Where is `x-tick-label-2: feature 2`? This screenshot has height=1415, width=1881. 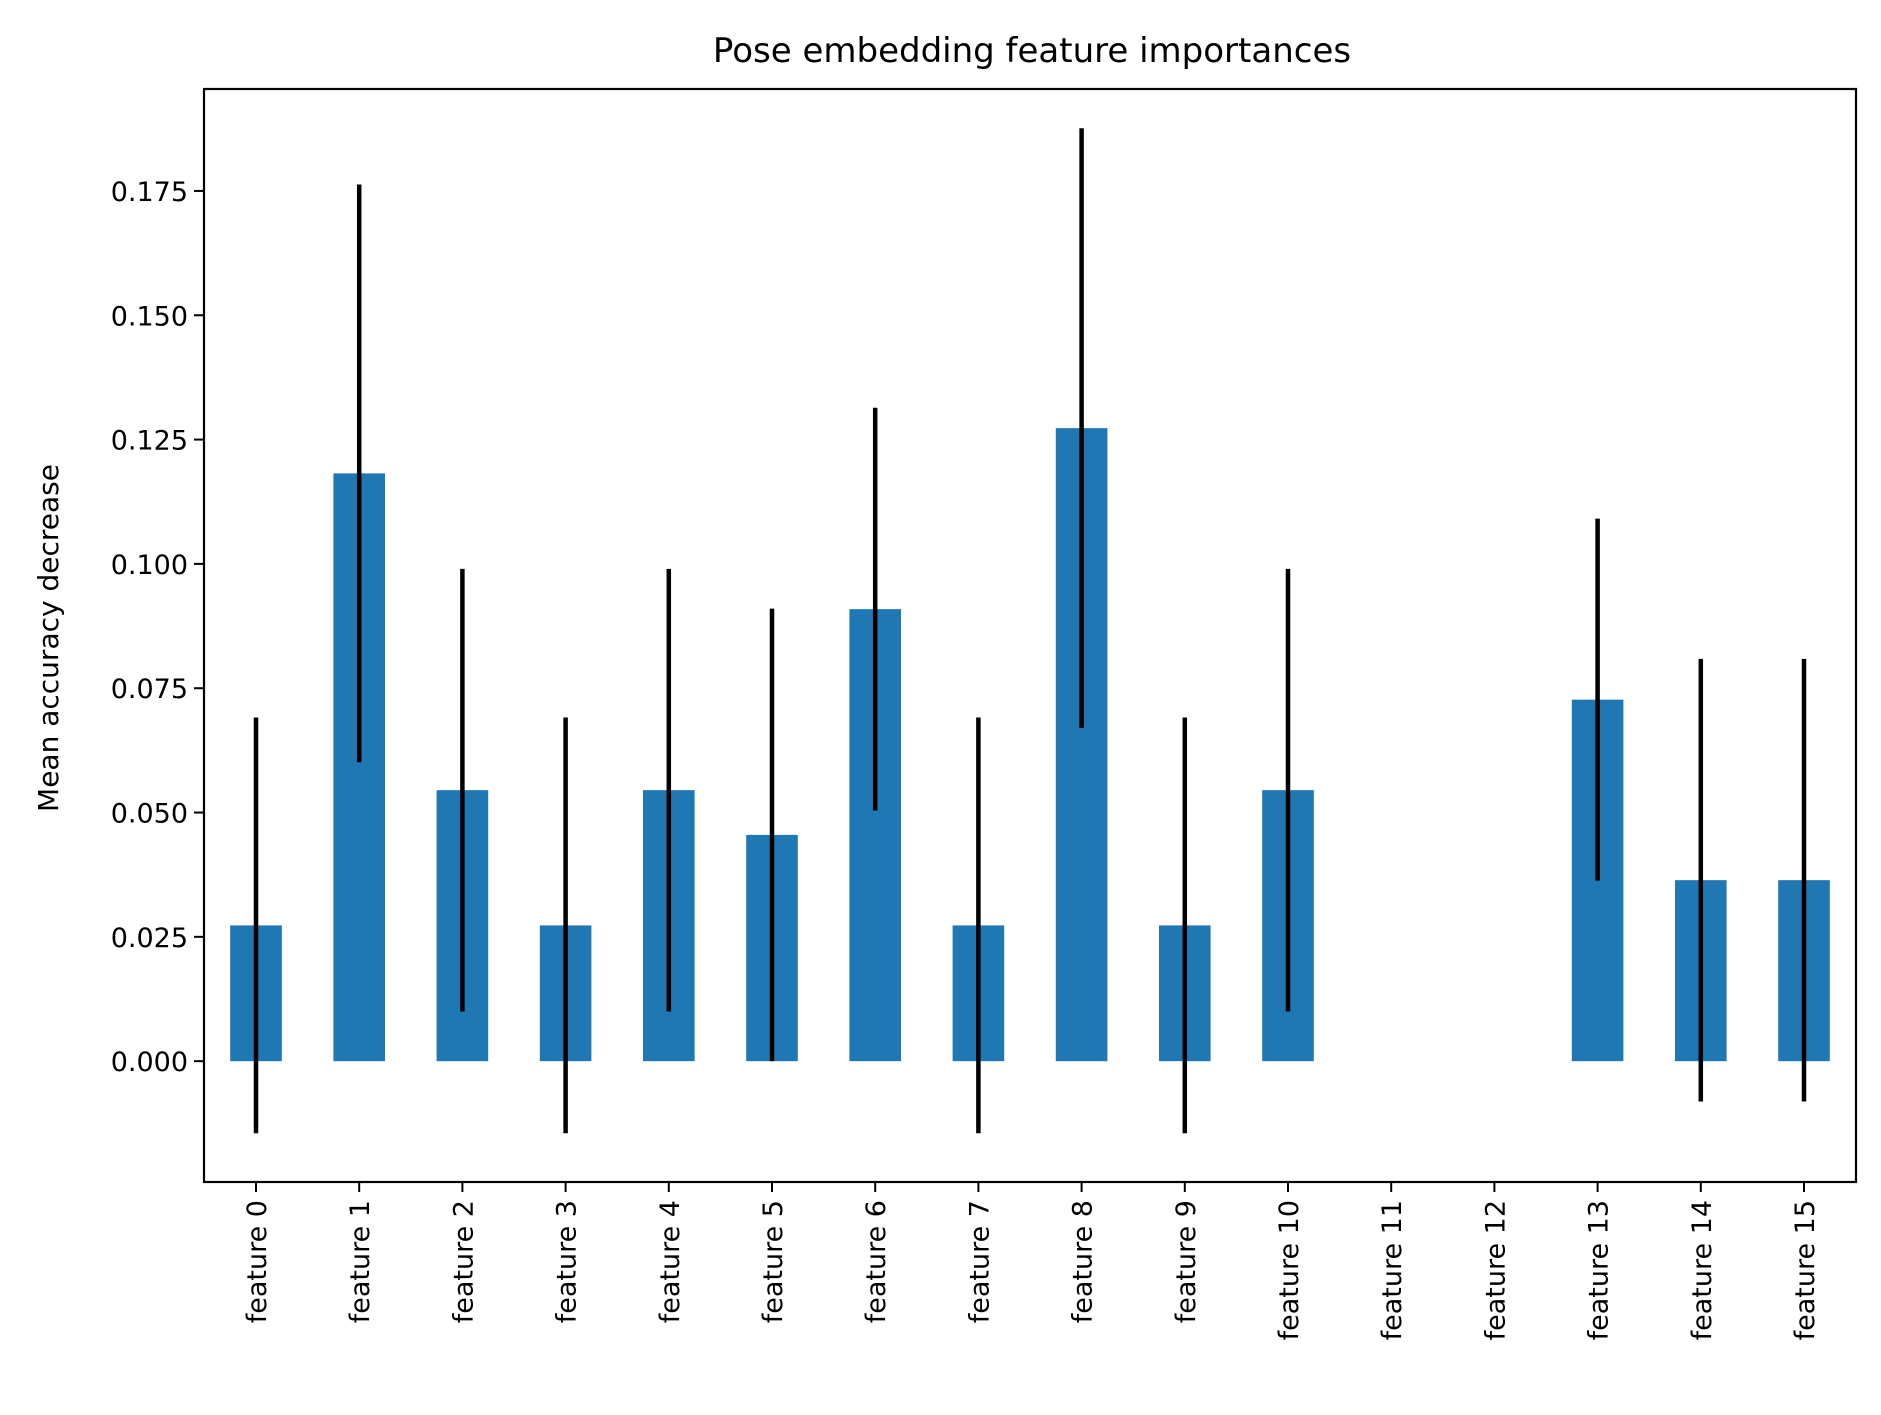 x-tick-label-2: feature 2 is located at coordinates (463, 1261).